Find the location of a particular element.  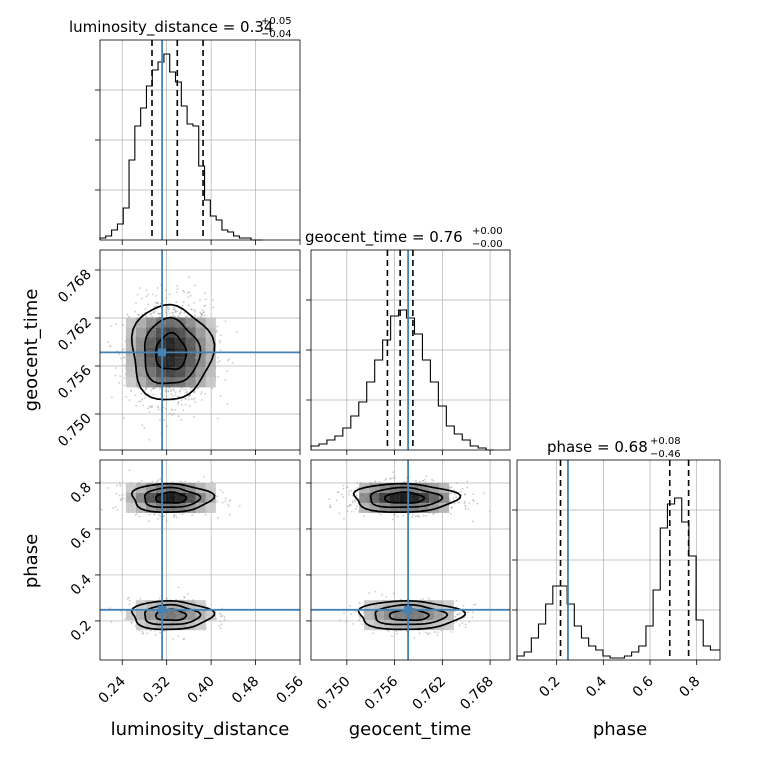

y-tick-label: 0.8 is located at coordinates (81, 493).